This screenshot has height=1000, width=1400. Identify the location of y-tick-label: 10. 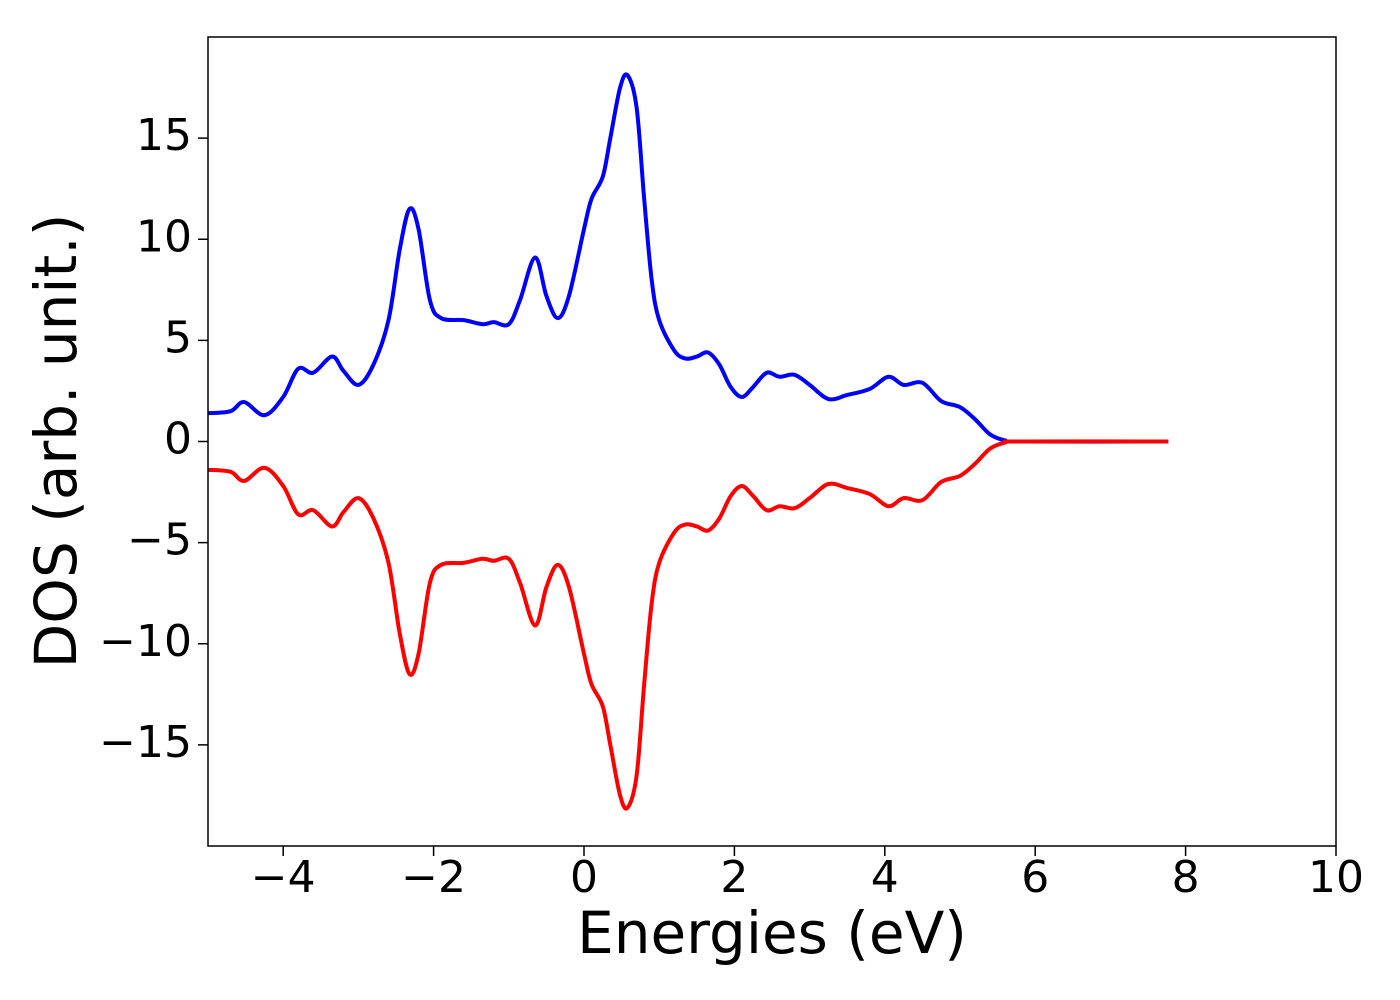
(164, 236).